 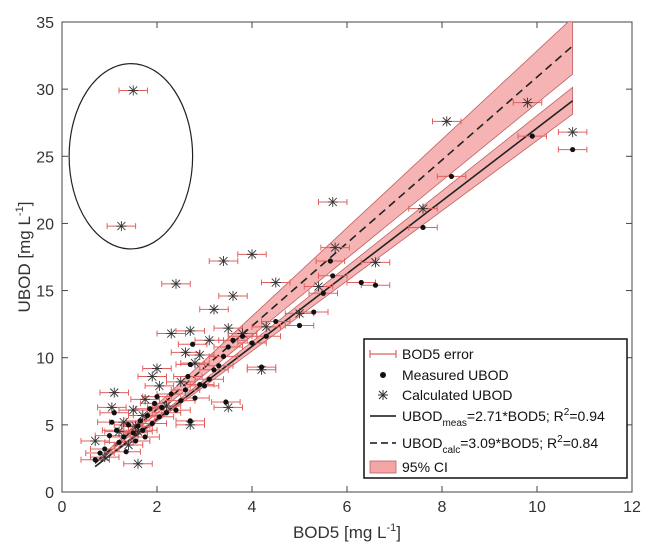 What do you see at coordinates (457, 395) in the screenshot?
I see `legend-calculated-label: Calculated UBOD` at bounding box center [457, 395].